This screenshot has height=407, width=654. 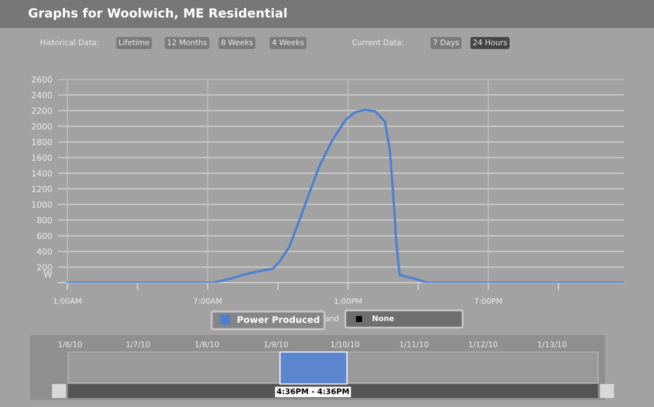 What do you see at coordinates (44, 220) in the screenshot?
I see `y-tick-label: 800` at bounding box center [44, 220].